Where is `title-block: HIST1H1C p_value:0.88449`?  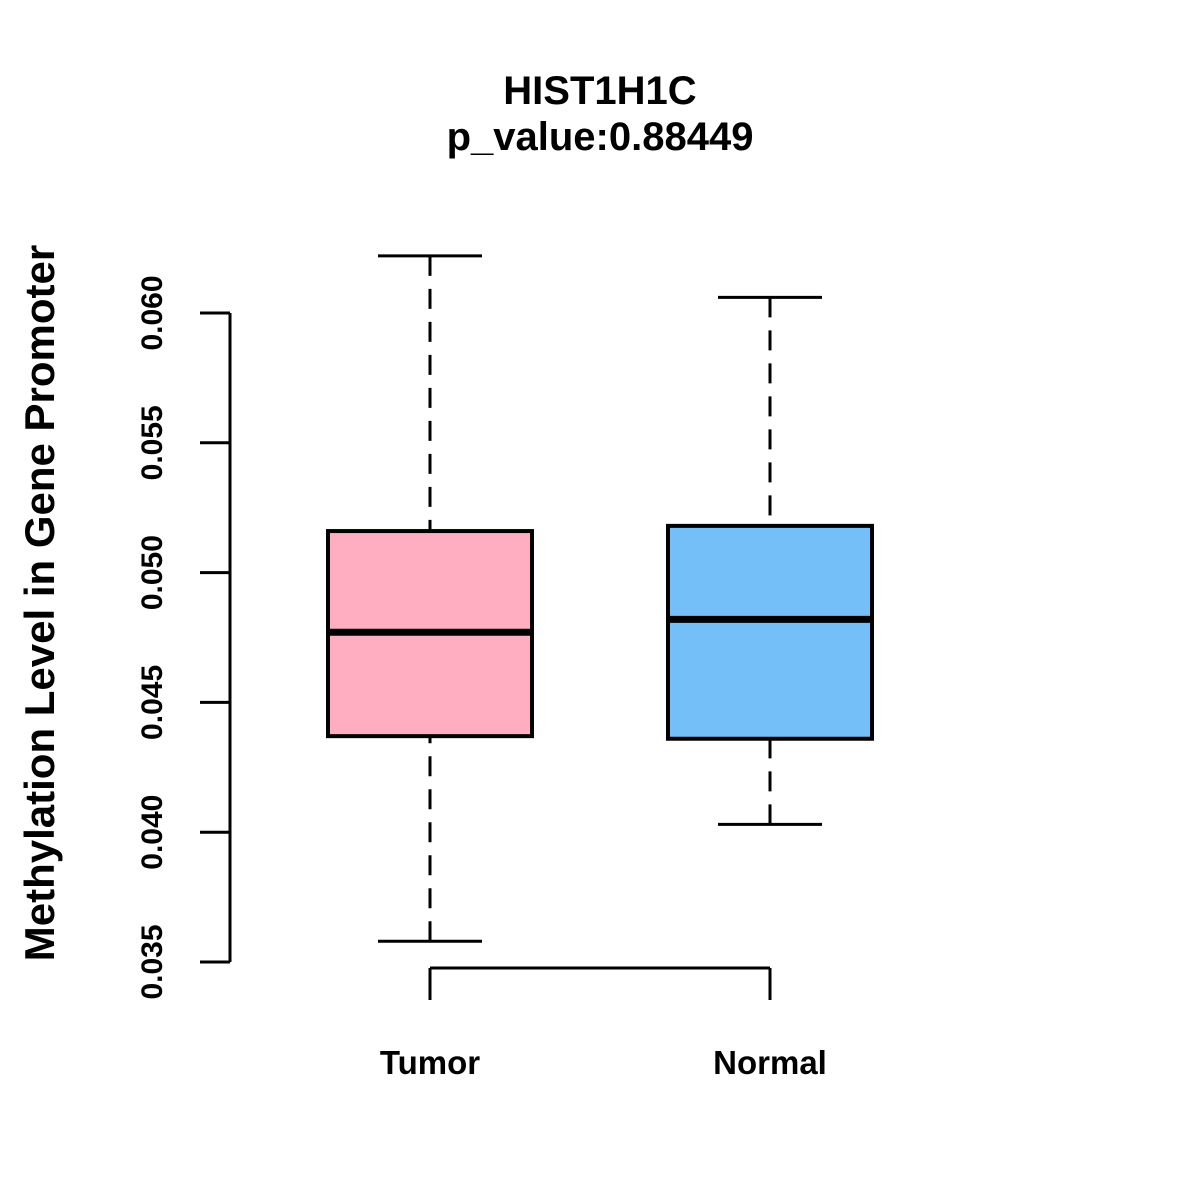
title-block: HIST1H1C p_value:0.88449 is located at coordinates (600, 114).